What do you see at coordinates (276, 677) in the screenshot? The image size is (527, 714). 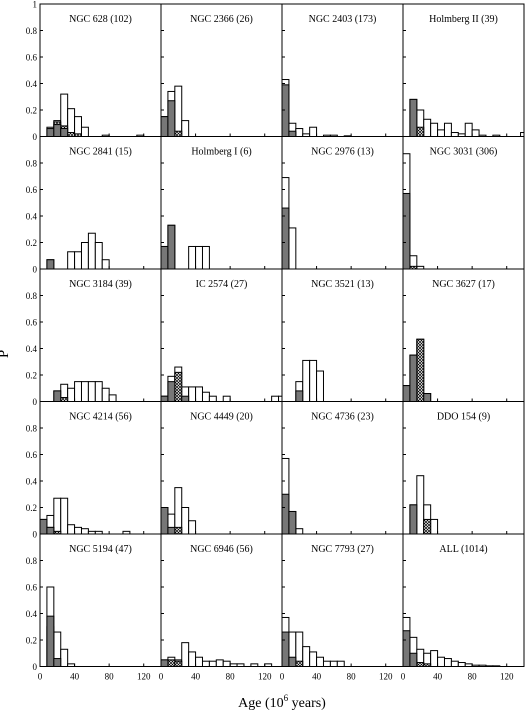 I see `x-axis-tick-labels: 0 40 80 120 0 40 80 120 0 40 80 120 0 40 80 120` at bounding box center [276, 677].